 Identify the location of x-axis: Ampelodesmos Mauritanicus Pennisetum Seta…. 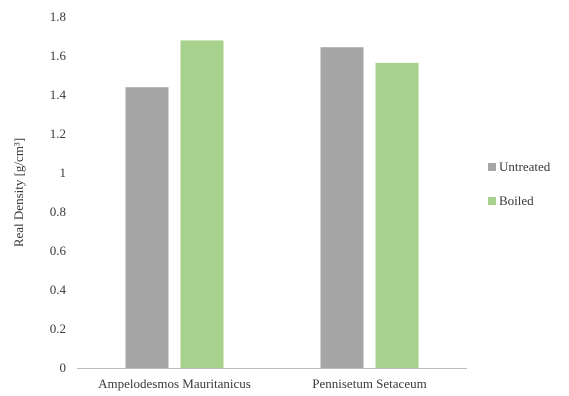
(262, 383).